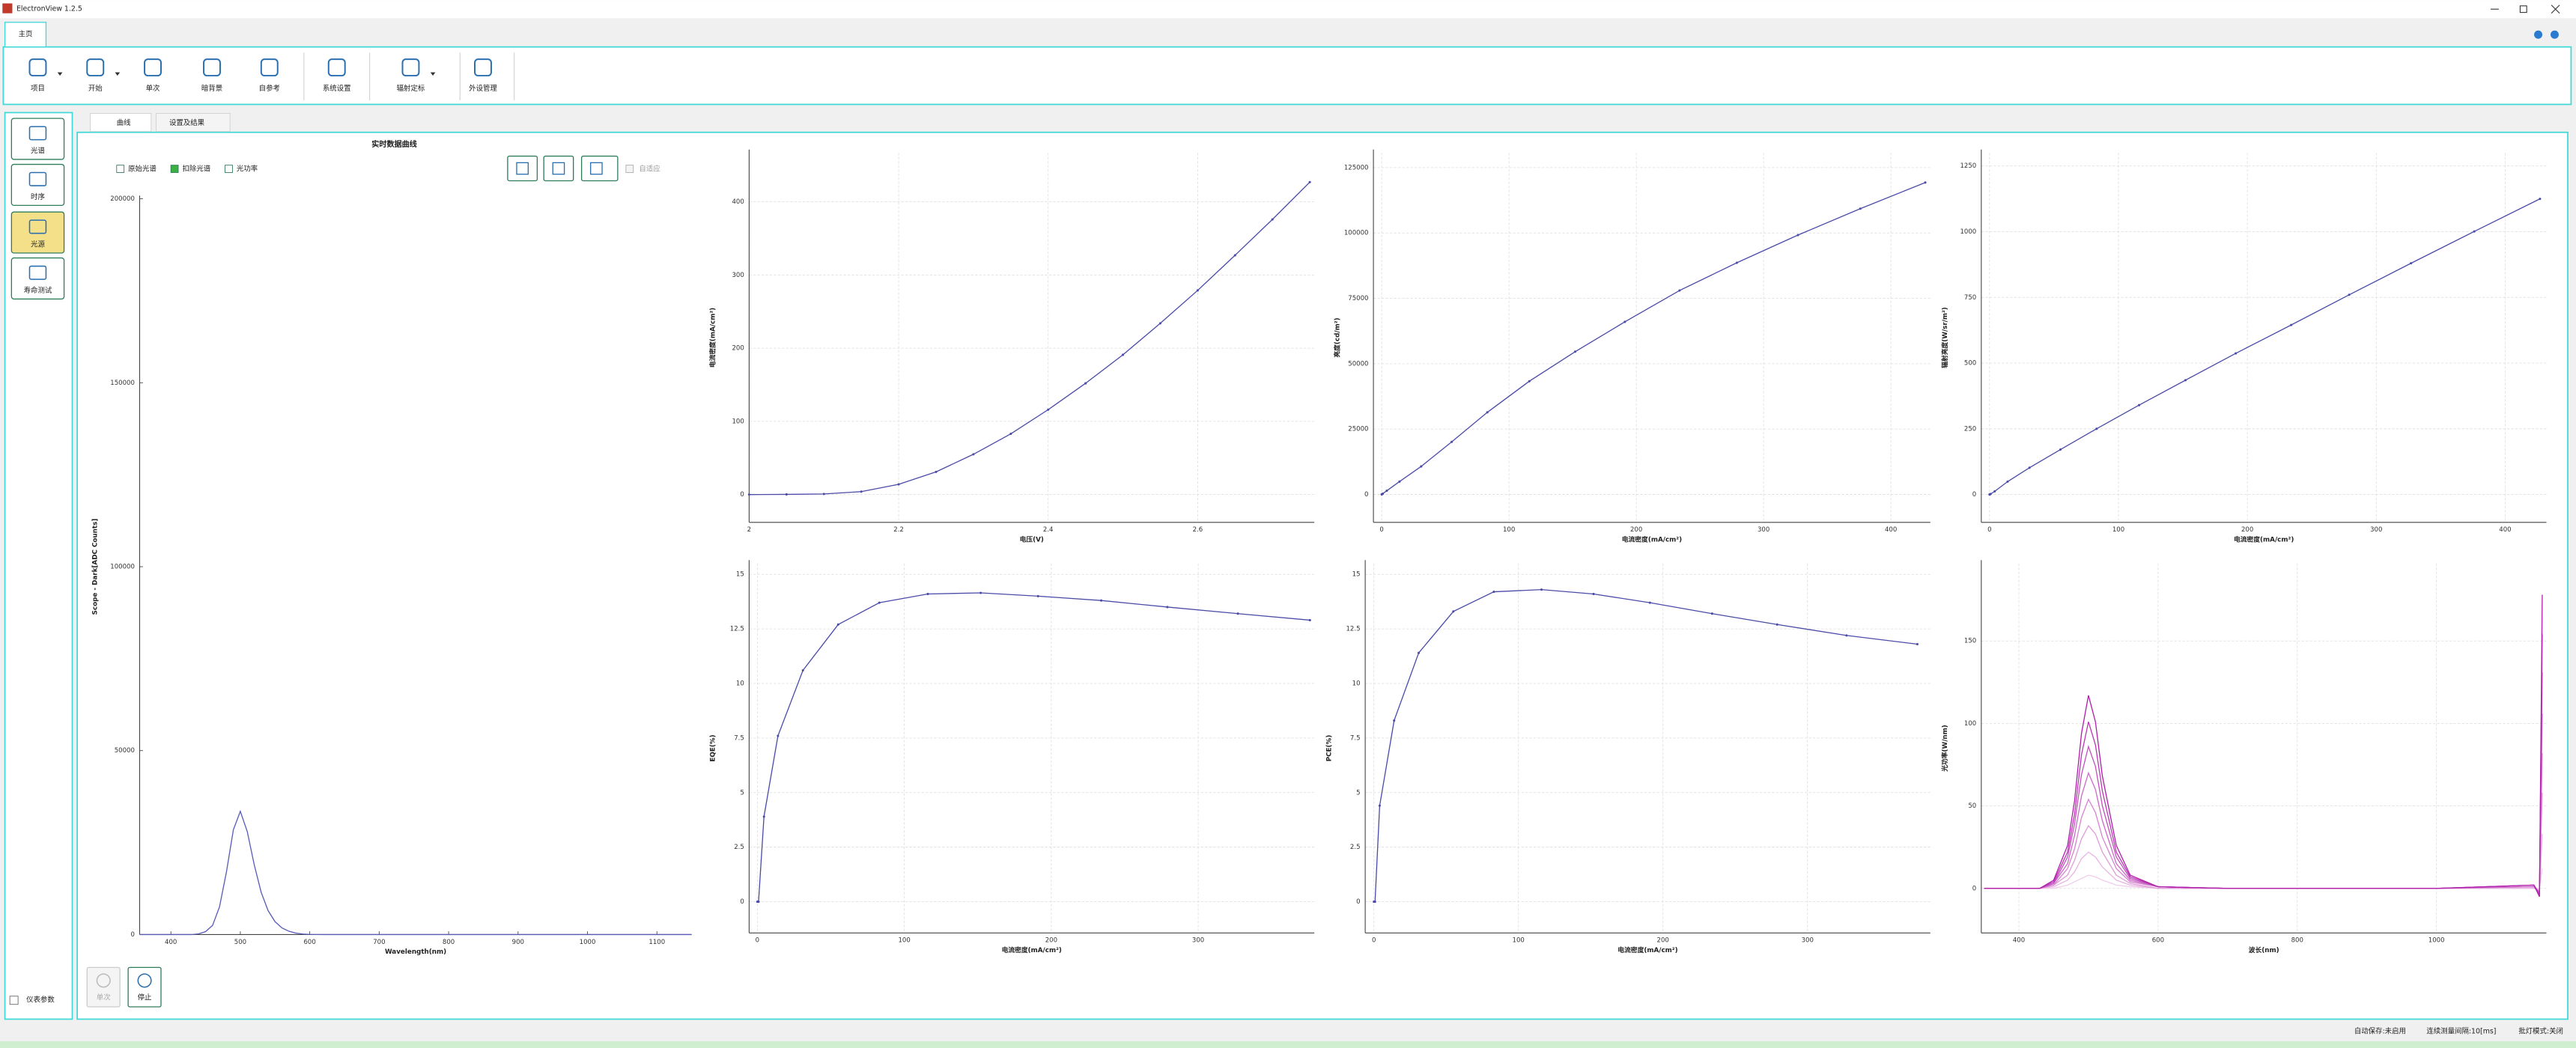 This screenshot has width=2576, height=1048. Describe the element at coordinates (38, 196) in the screenshot. I see `sidebar-label: 时序` at that location.